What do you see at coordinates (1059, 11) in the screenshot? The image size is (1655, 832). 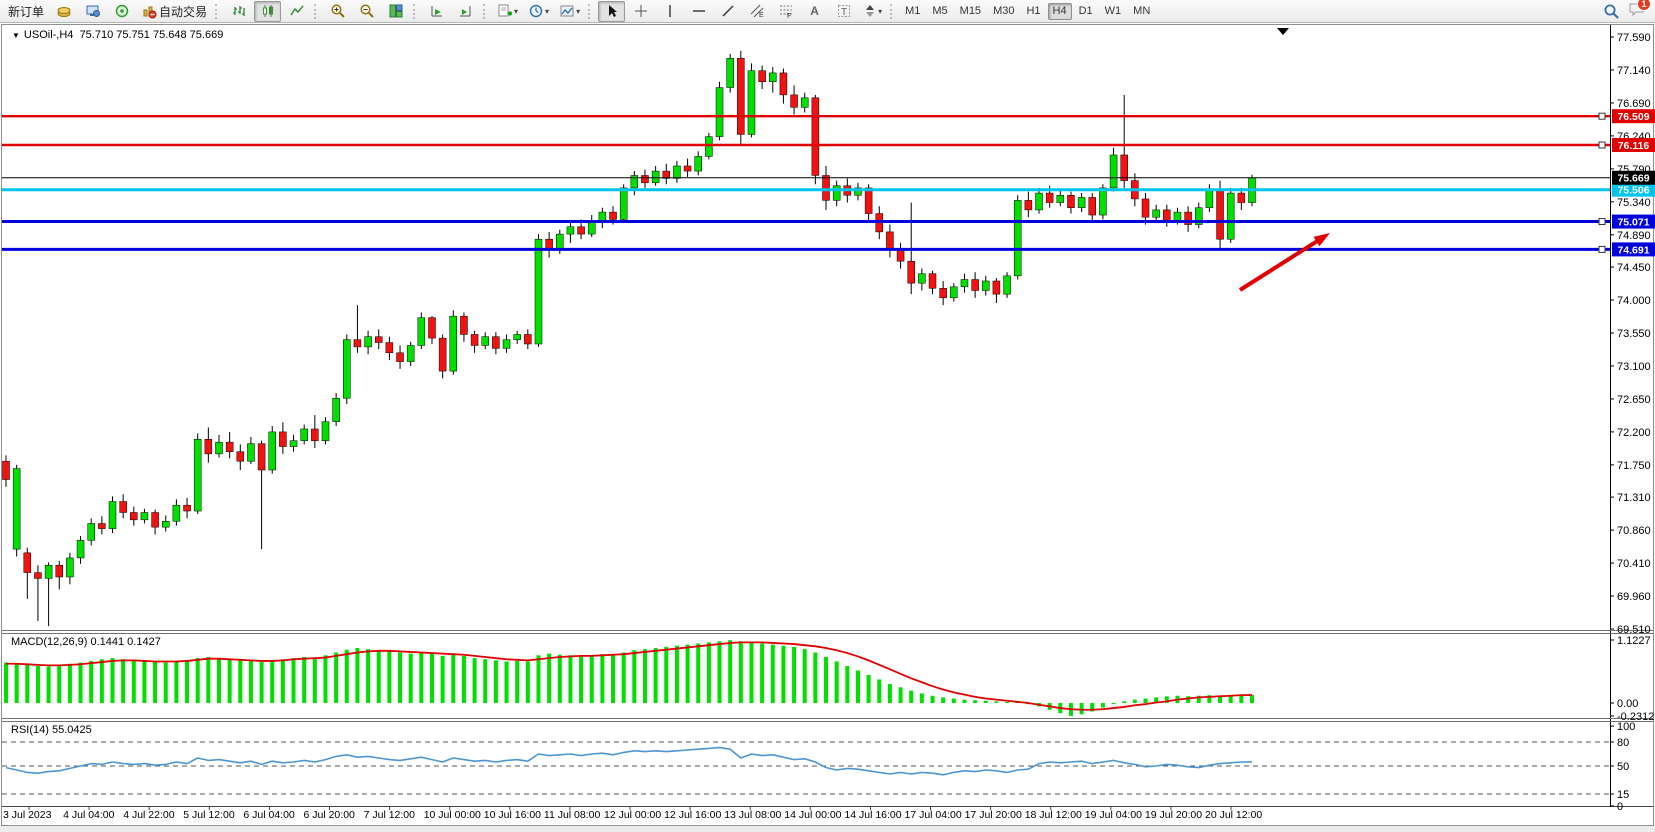 I see `timeframe-H4: H4` at bounding box center [1059, 11].